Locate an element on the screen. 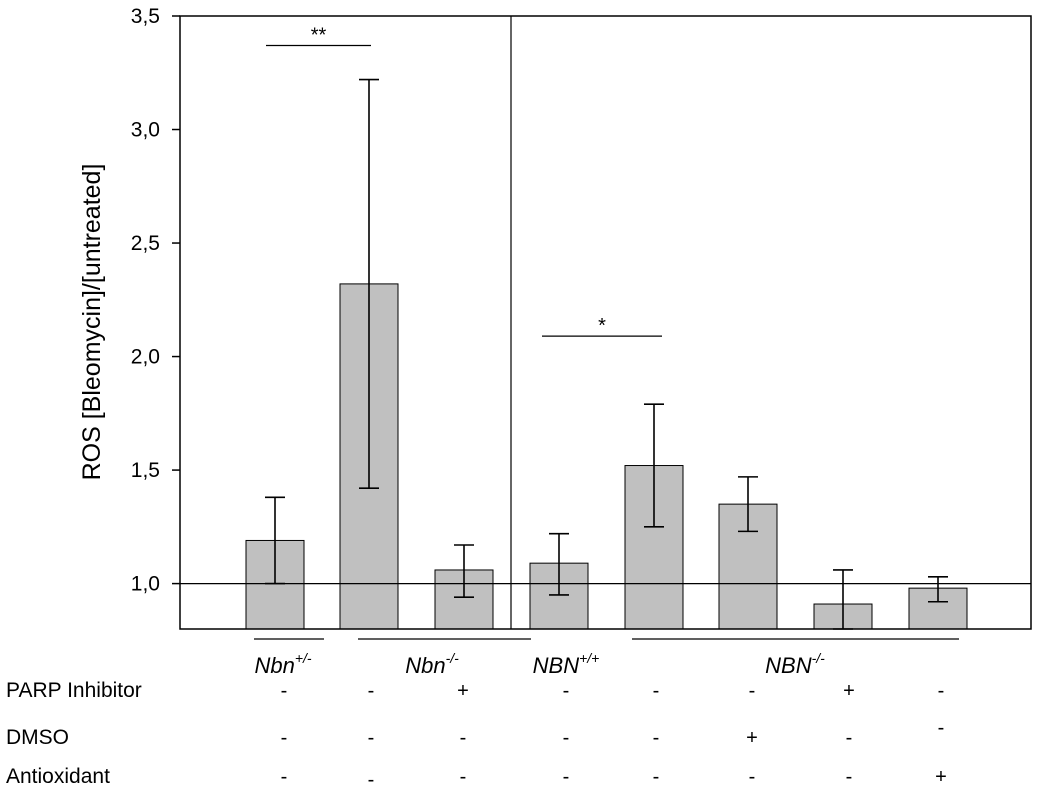  condition-row-label: DMSO is located at coordinates (37, 737).